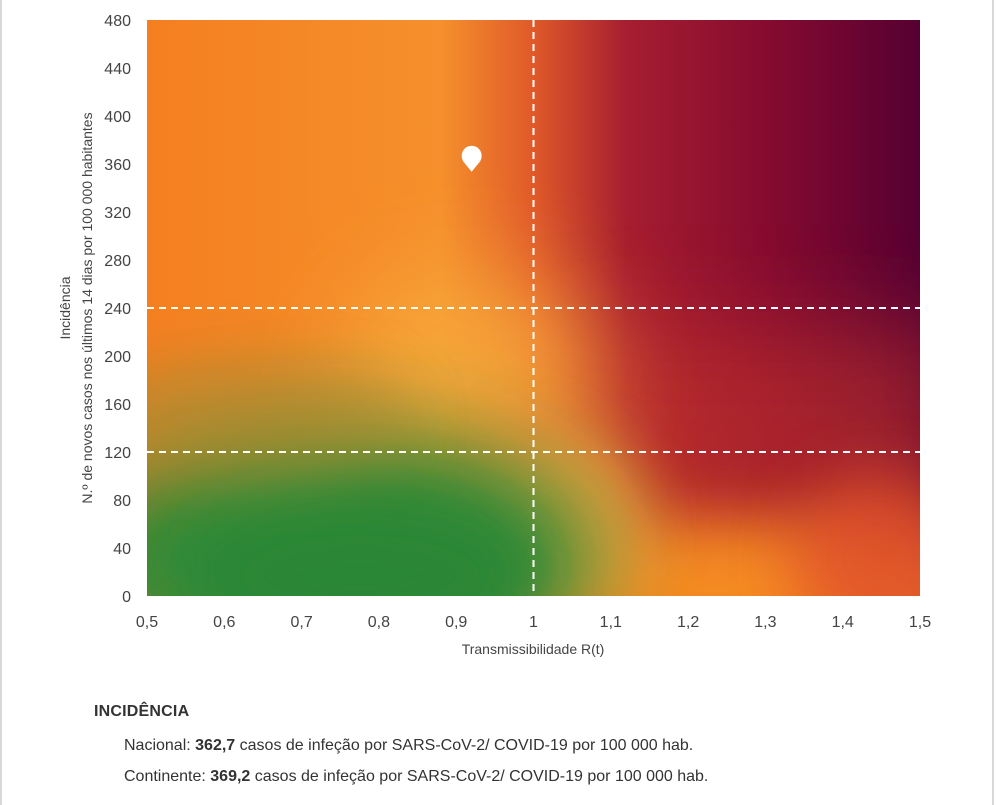 The height and width of the screenshot is (805, 996). I want to click on y-tick-label: 80, so click(122, 501).